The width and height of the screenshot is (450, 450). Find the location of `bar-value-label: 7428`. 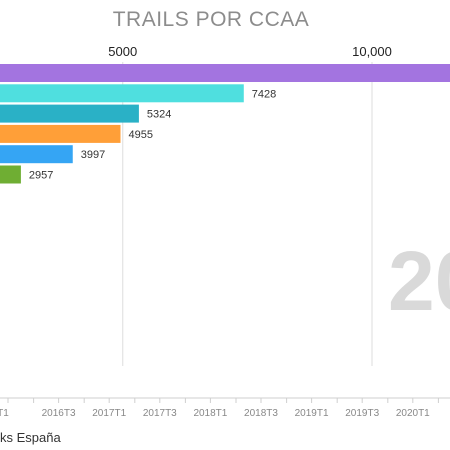

bar-value-label: 7428 is located at coordinates (264, 94).